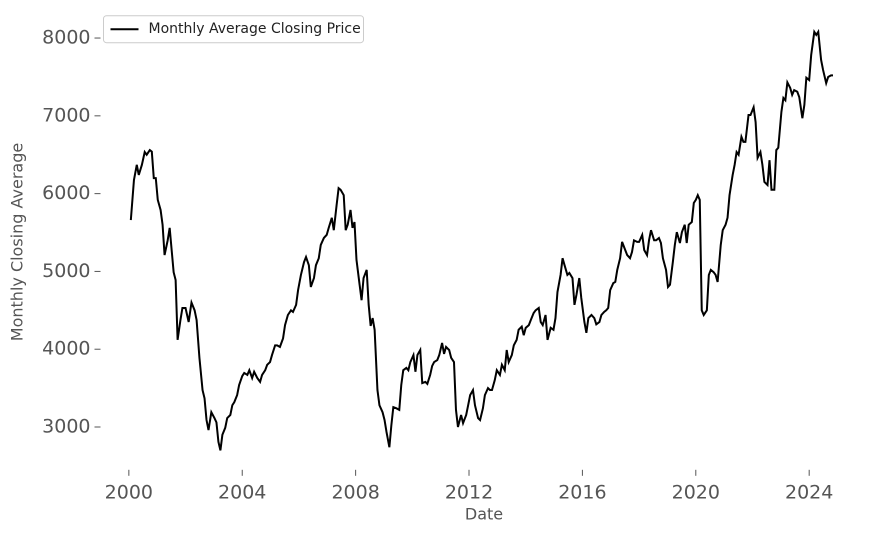  Describe the element at coordinates (66, 427) in the screenshot. I see `y-tick-label: 3000` at that location.